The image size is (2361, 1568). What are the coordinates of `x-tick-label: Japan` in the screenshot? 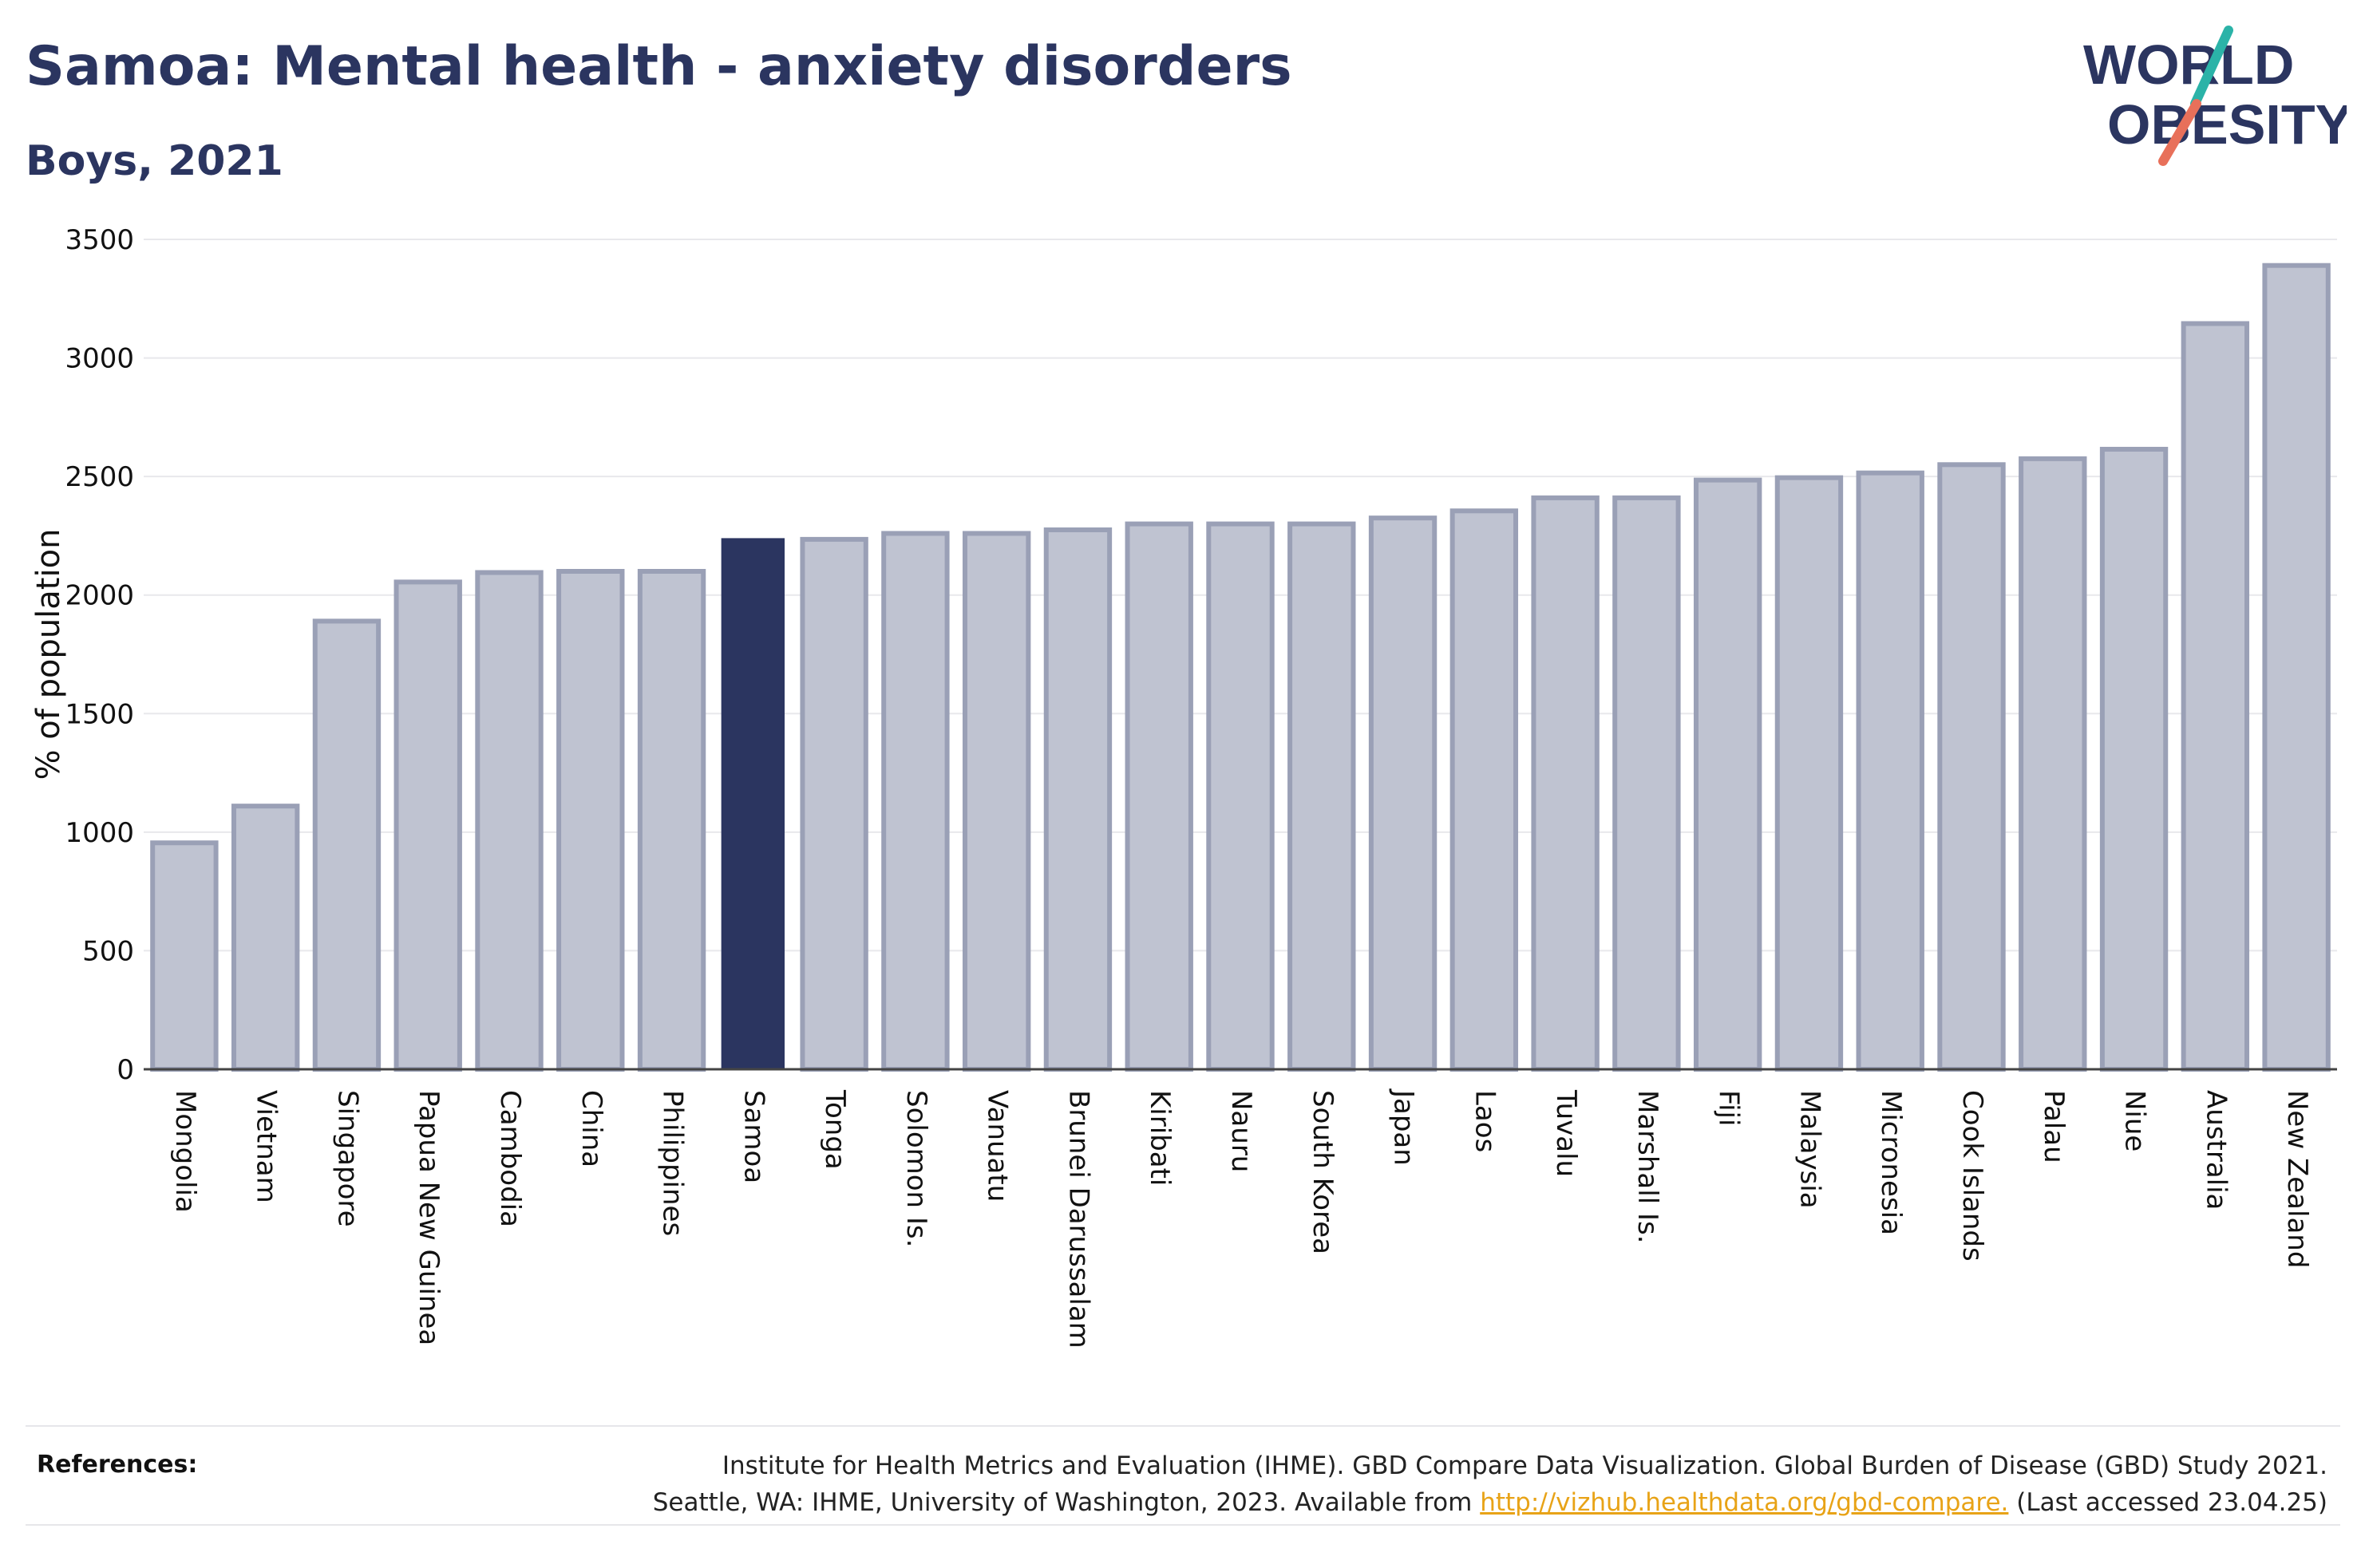 It's located at (1404, 1127).